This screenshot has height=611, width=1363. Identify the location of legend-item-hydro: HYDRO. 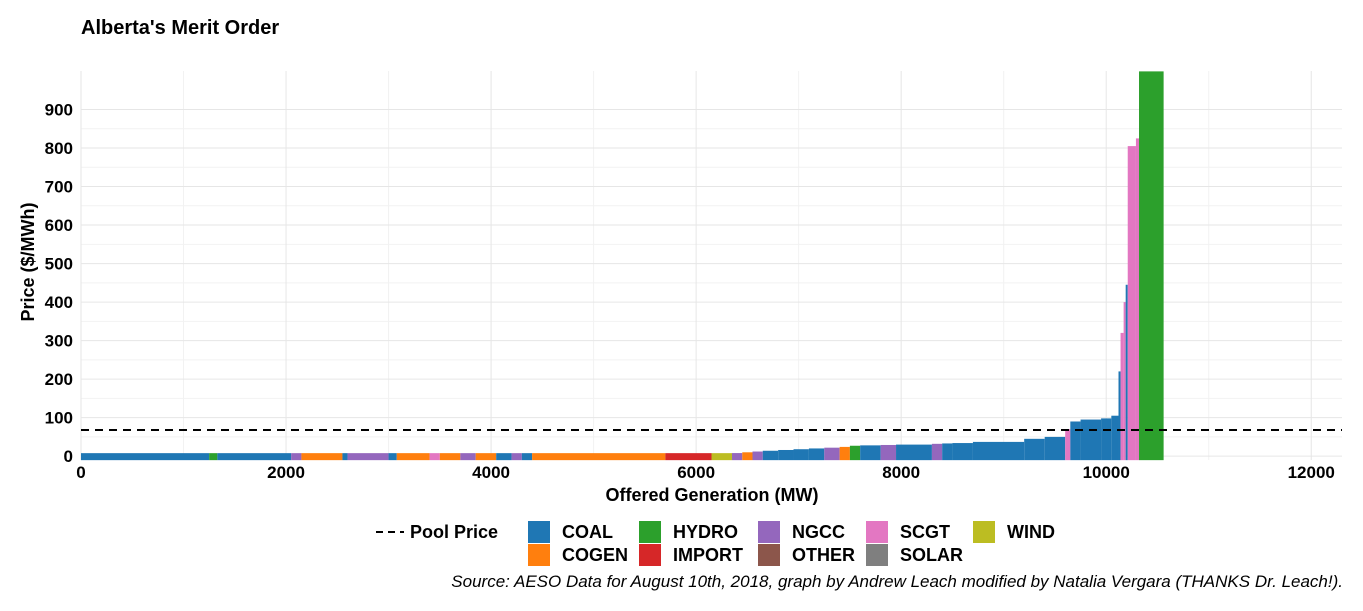
(688, 532).